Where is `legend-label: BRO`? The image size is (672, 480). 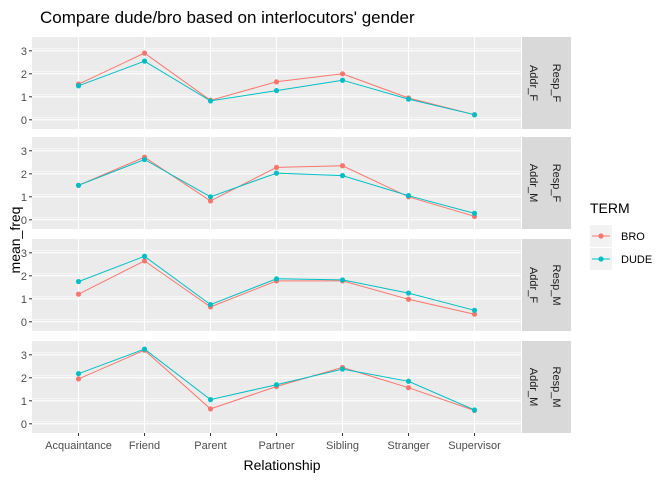 legend-label: BRO is located at coordinates (633, 237).